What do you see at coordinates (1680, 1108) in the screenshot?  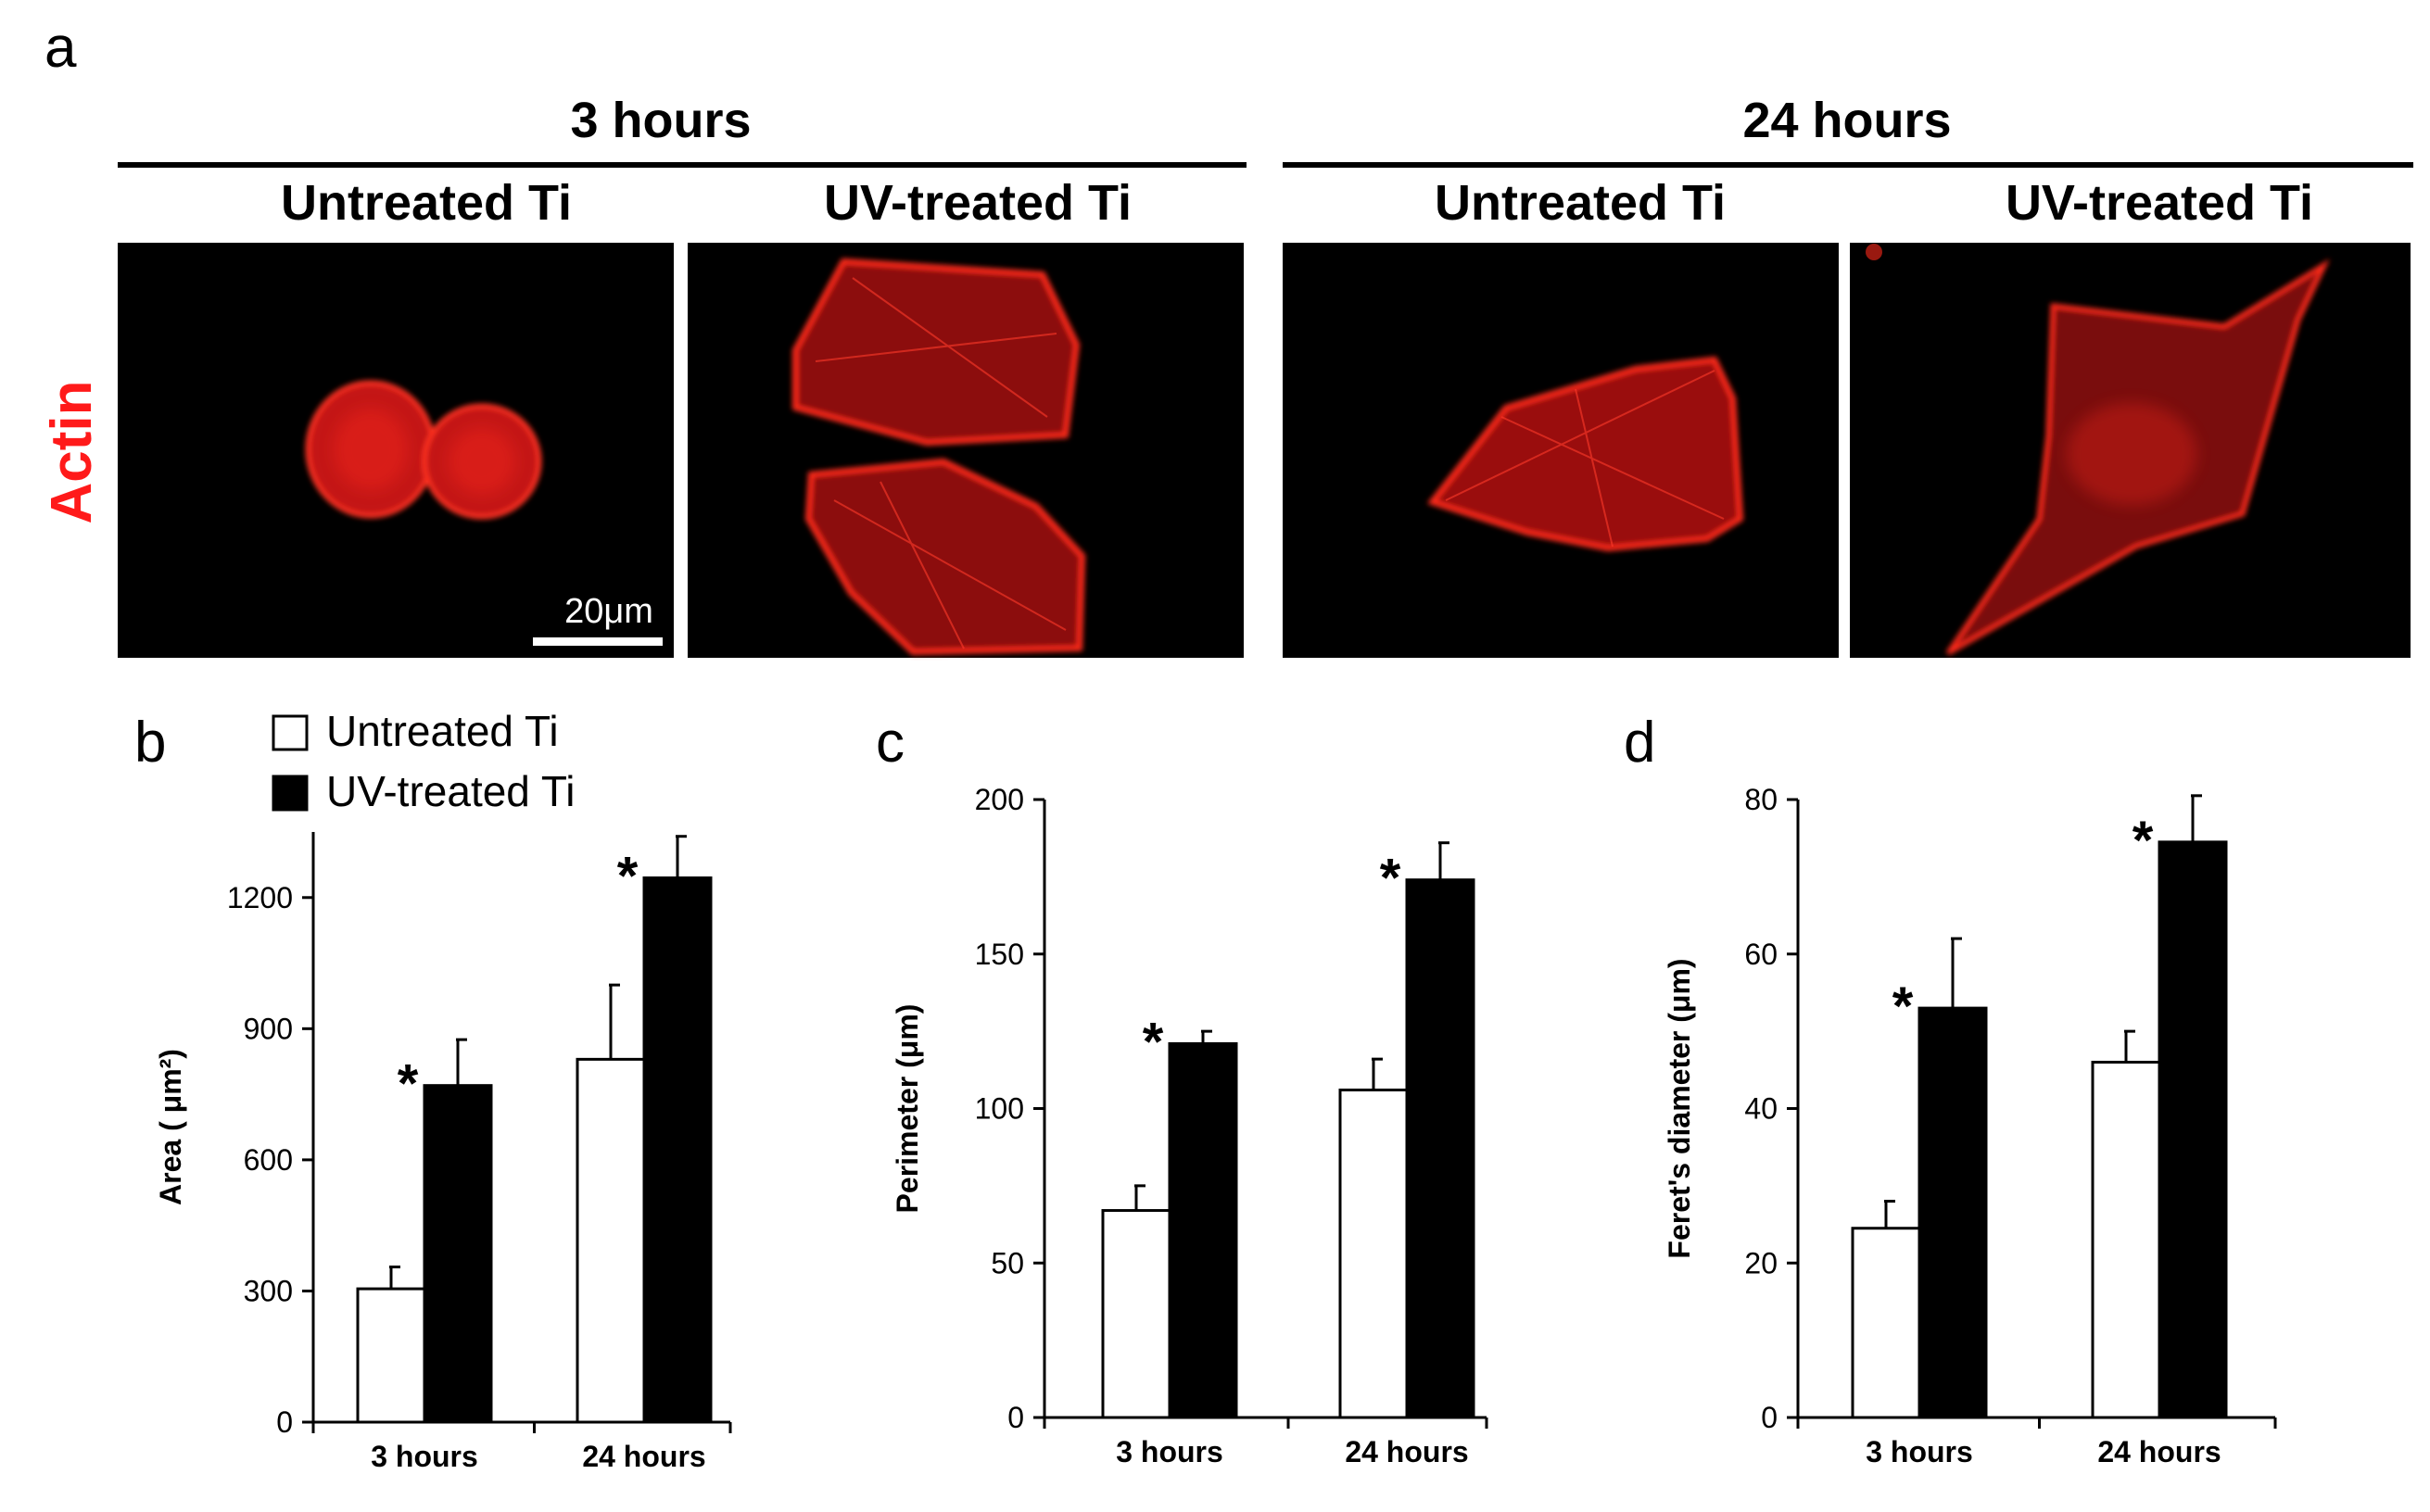 I see `y-axis-label: Feret's diameter (μm)` at bounding box center [1680, 1108].